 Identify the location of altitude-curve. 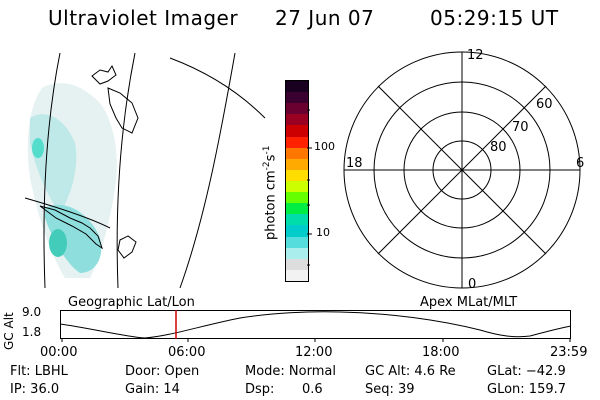
(316, 325).